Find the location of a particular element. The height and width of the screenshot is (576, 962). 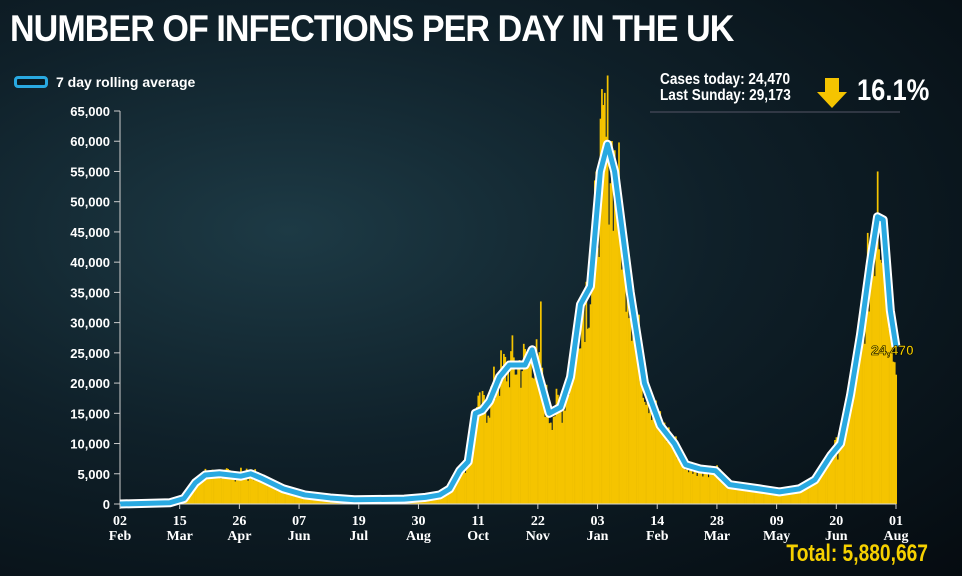

x-tick-label: 19 is located at coordinates (359, 521).